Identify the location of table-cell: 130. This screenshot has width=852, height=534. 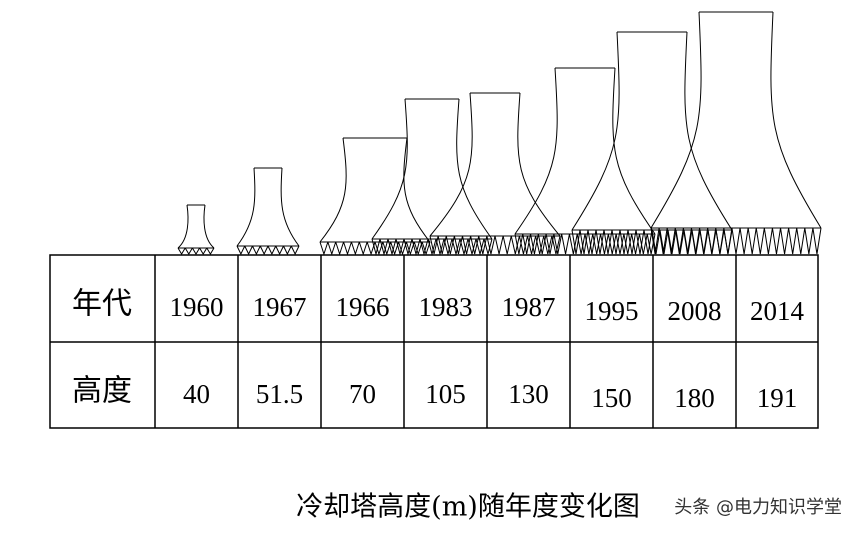
(528, 394).